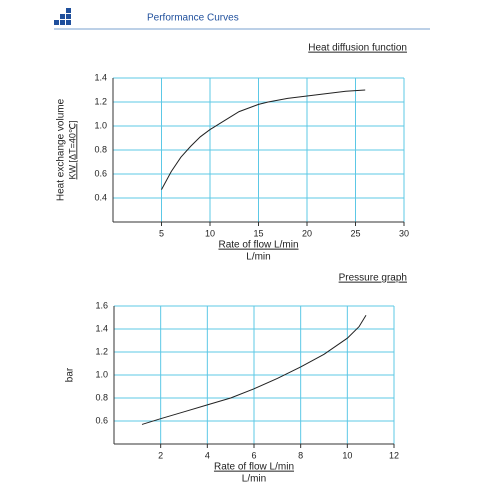  What do you see at coordinates (355, 233) in the screenshot?
I see `x-tick-label: 25` at bounding box center [355, 233].